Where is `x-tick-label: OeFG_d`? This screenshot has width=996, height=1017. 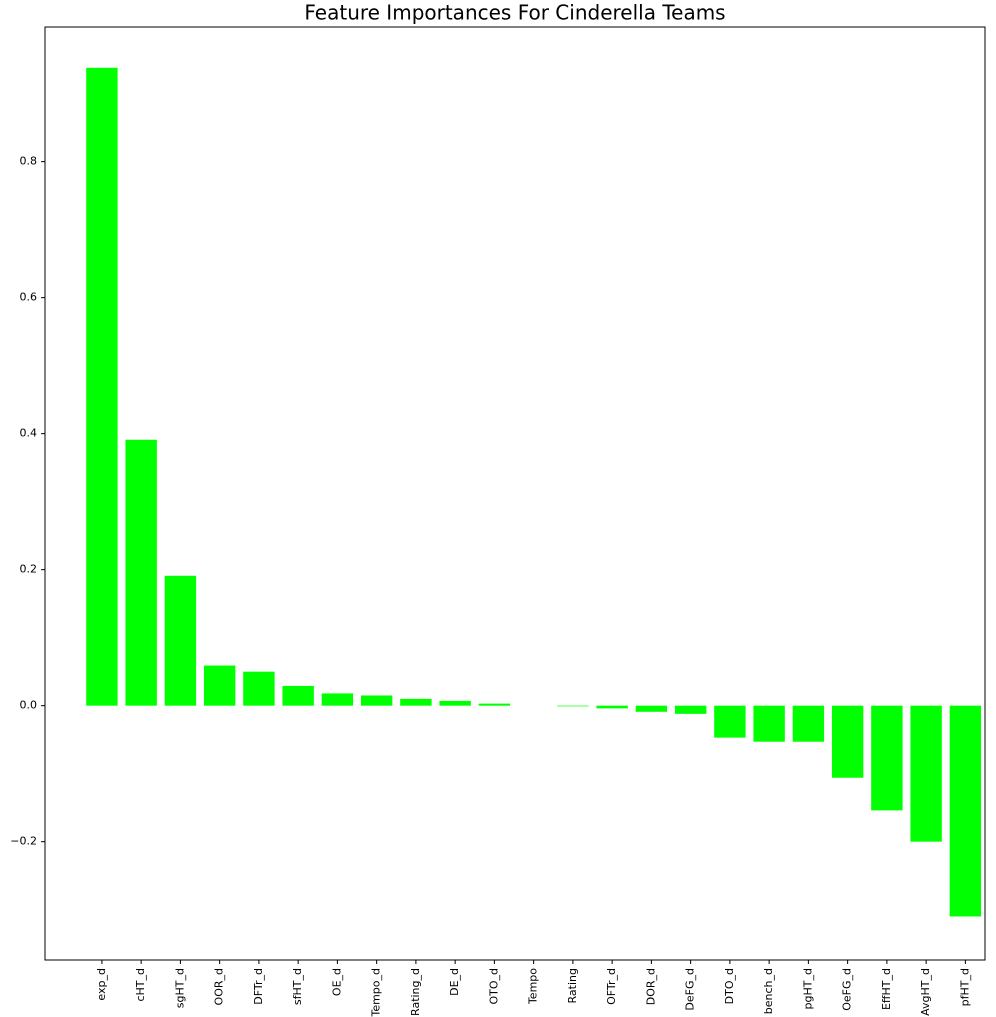 x-tick-label: OeFG_d is located at coordinates (847, 989).